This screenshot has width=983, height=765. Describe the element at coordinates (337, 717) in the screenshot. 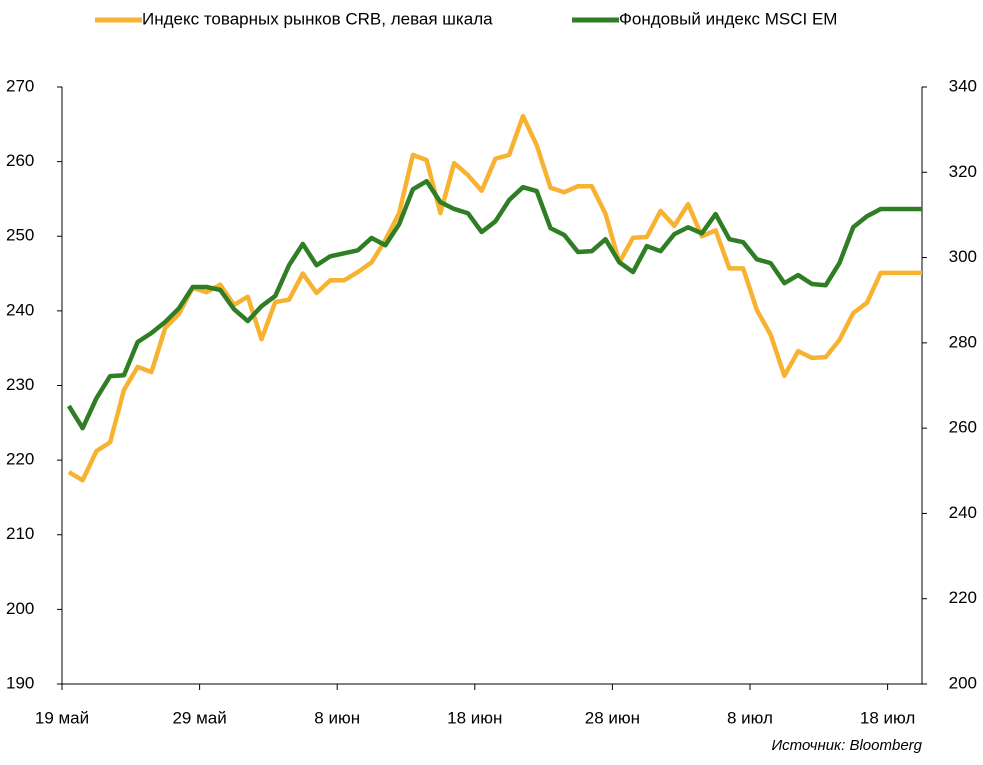

I see `x-tick-label: 8 июн` at that location.